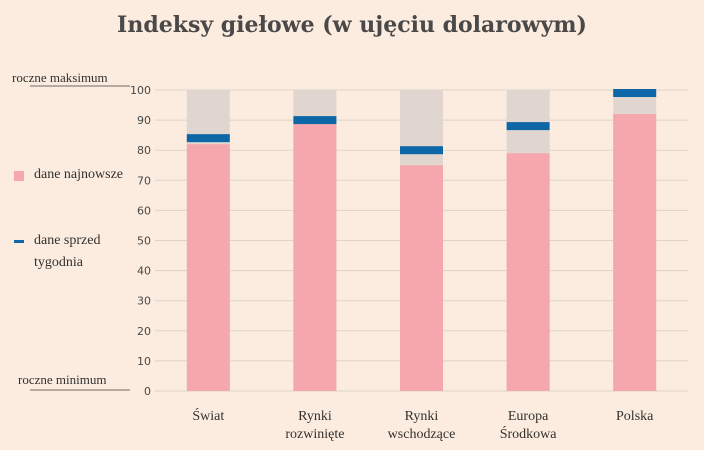  Describe the element at coordinates (19, 241) in the screenshot. I see `legend-swatch-week-ago` at that location.